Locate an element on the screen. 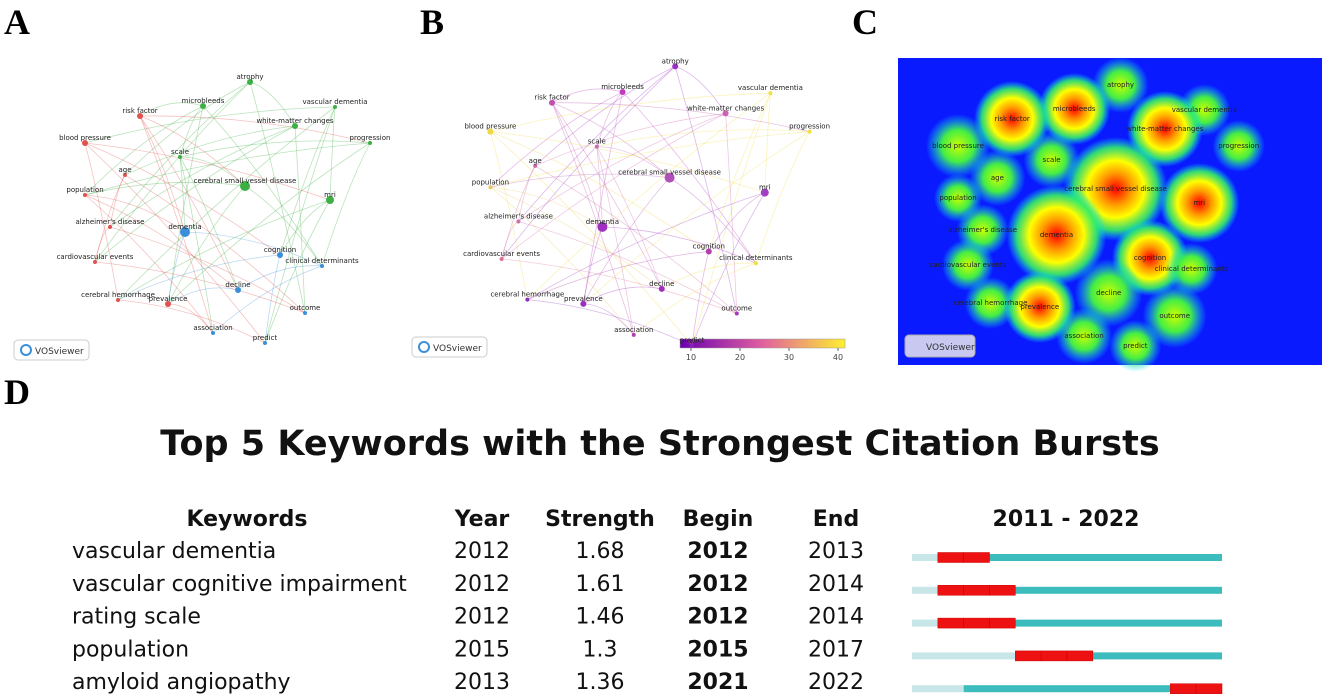 The height and width of the screenshot is (699, 1325). keyword: vascular dementia is located at coordinates (174, 551).